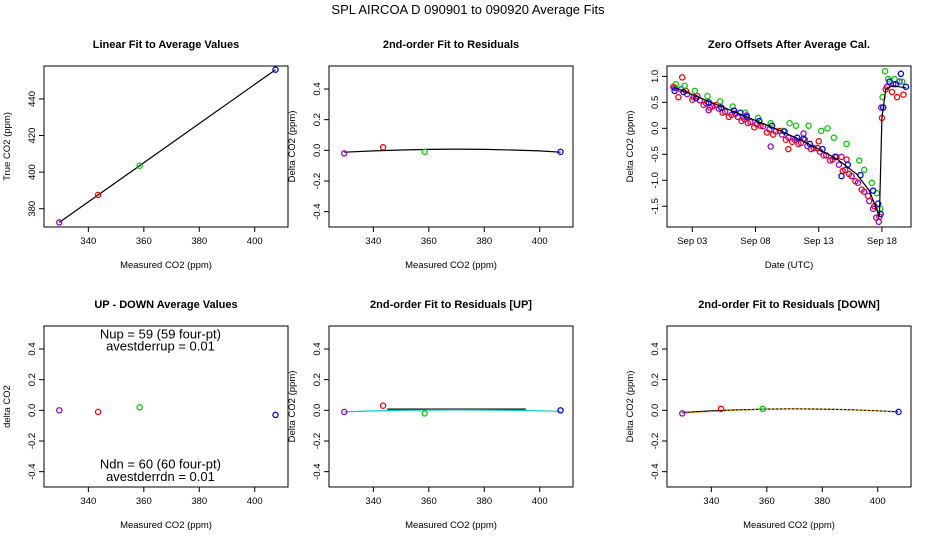  Describe the element at coordinates (166, 525) in the screenshot. I see `x-axis-label: Measured CO2 (ppm)` at that location.